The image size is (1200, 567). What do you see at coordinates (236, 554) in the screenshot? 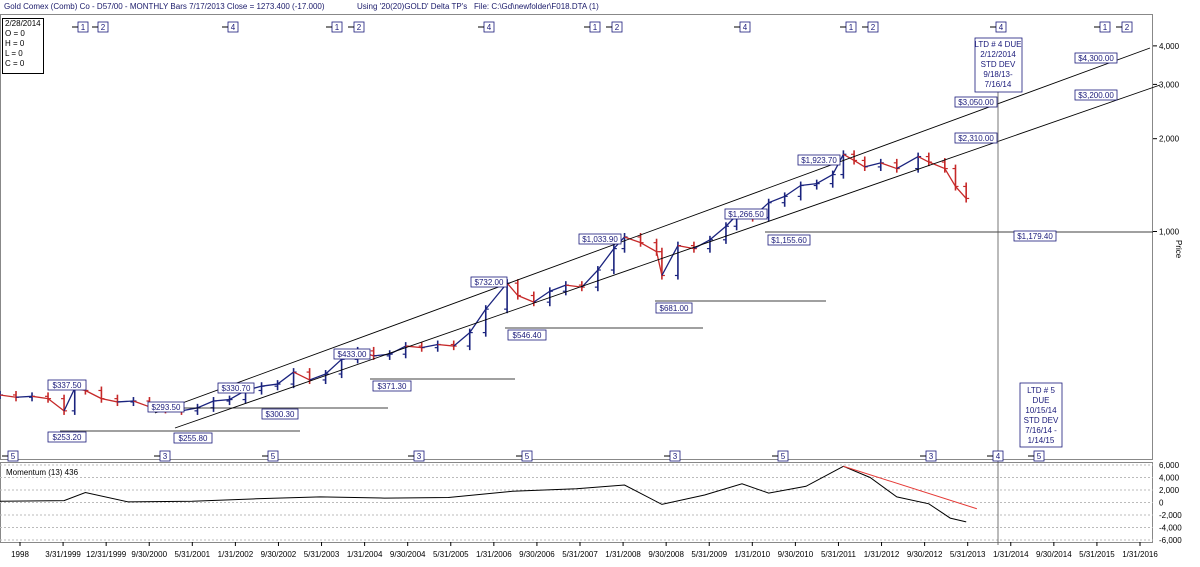
I see `x-tick-label: 1/31/2002` at bounding box center [236, 554].